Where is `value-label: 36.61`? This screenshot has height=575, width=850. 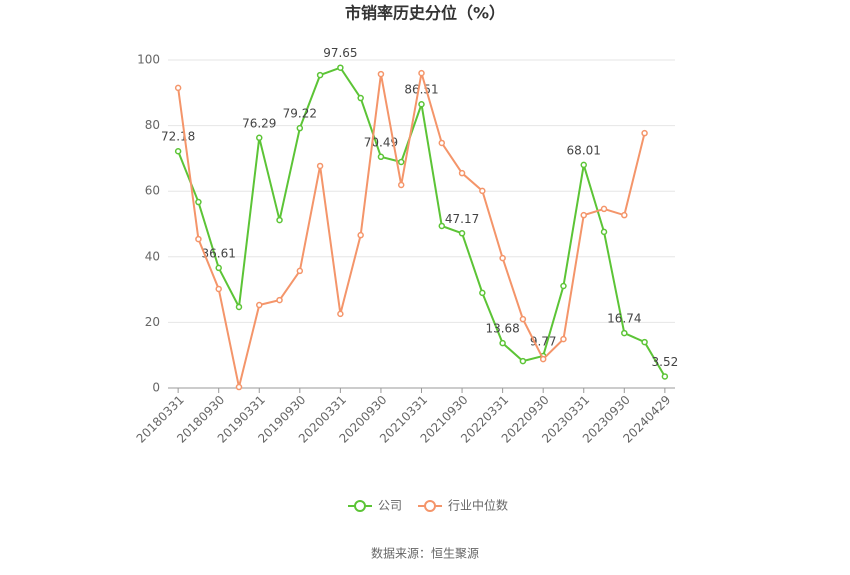 value-label: 36.61 is located at coordinates (219, 253).